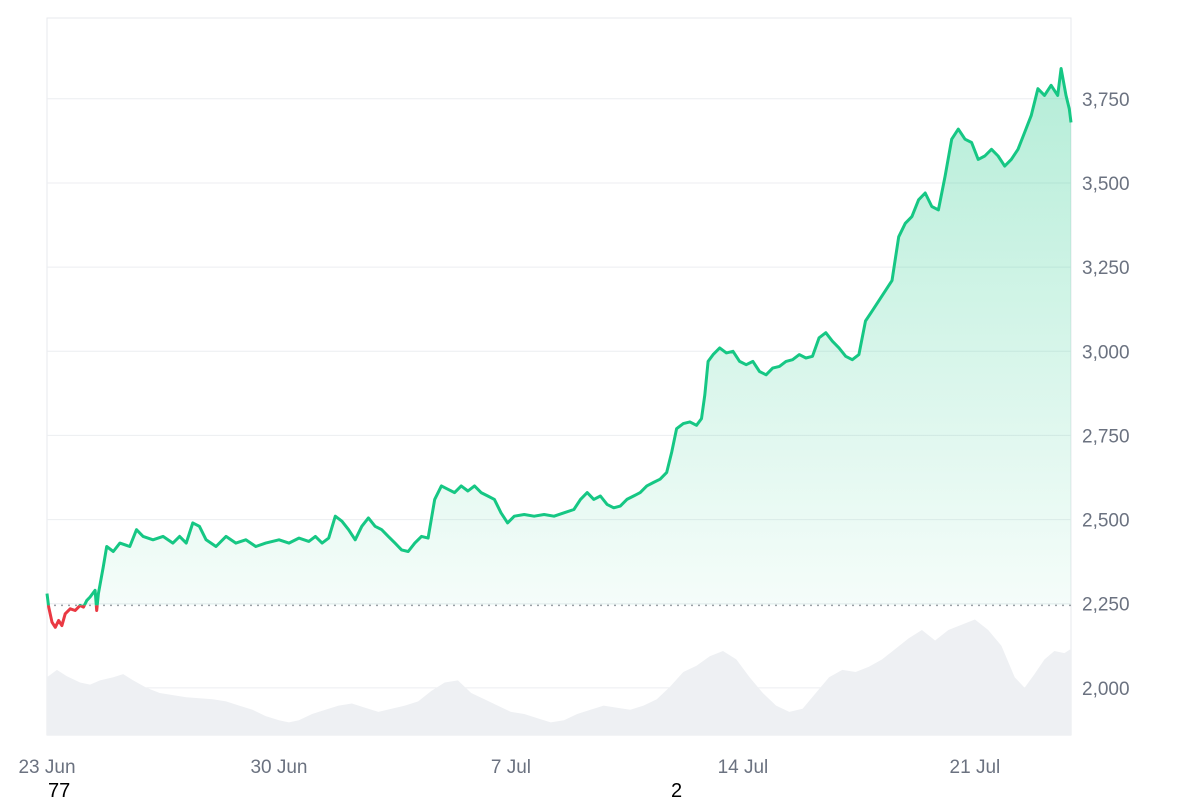 The image size is (1200, 800). What do you see at coordinates (46, 767) in the screenshot?
I see `x-tick-label: 23 Jun` at bounding box center [46, 767].